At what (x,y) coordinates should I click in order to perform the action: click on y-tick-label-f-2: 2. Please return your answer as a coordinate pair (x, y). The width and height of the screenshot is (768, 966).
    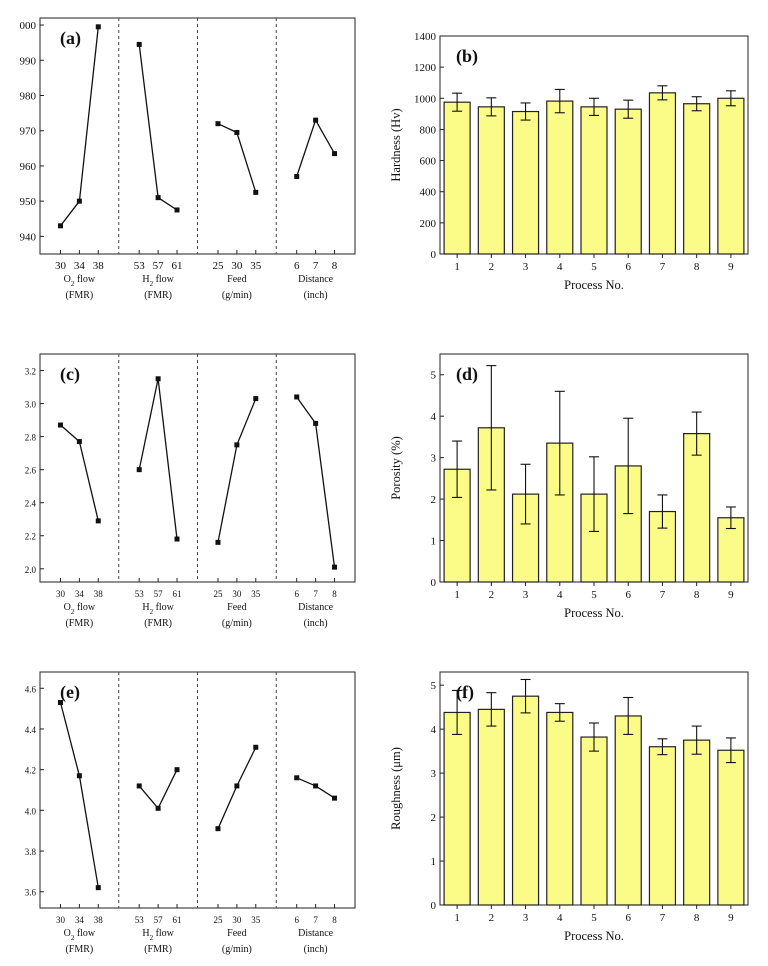
    Looking at the image, I should click on (434, 818).